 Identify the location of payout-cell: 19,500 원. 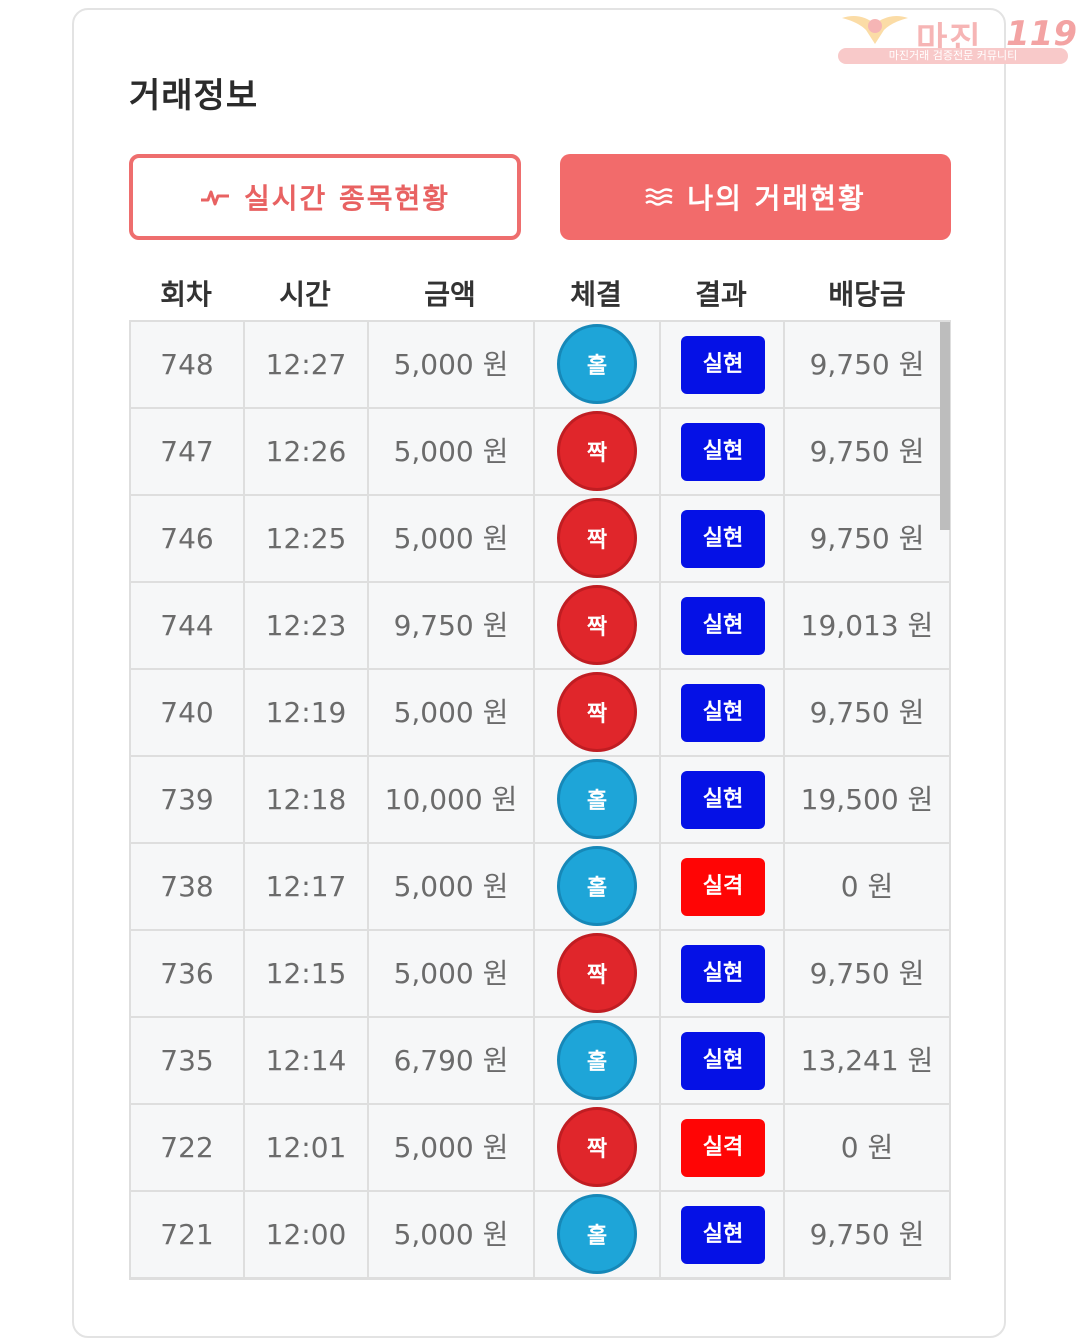
(867, 799).